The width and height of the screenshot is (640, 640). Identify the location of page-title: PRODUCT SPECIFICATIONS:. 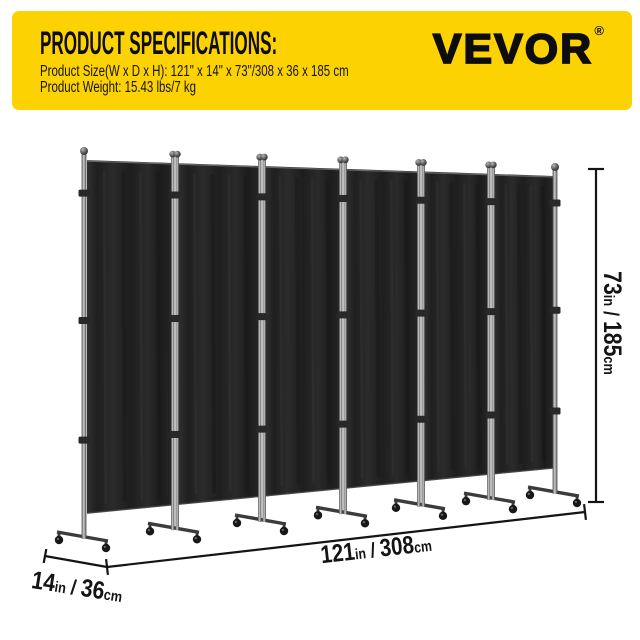
(159, 44).